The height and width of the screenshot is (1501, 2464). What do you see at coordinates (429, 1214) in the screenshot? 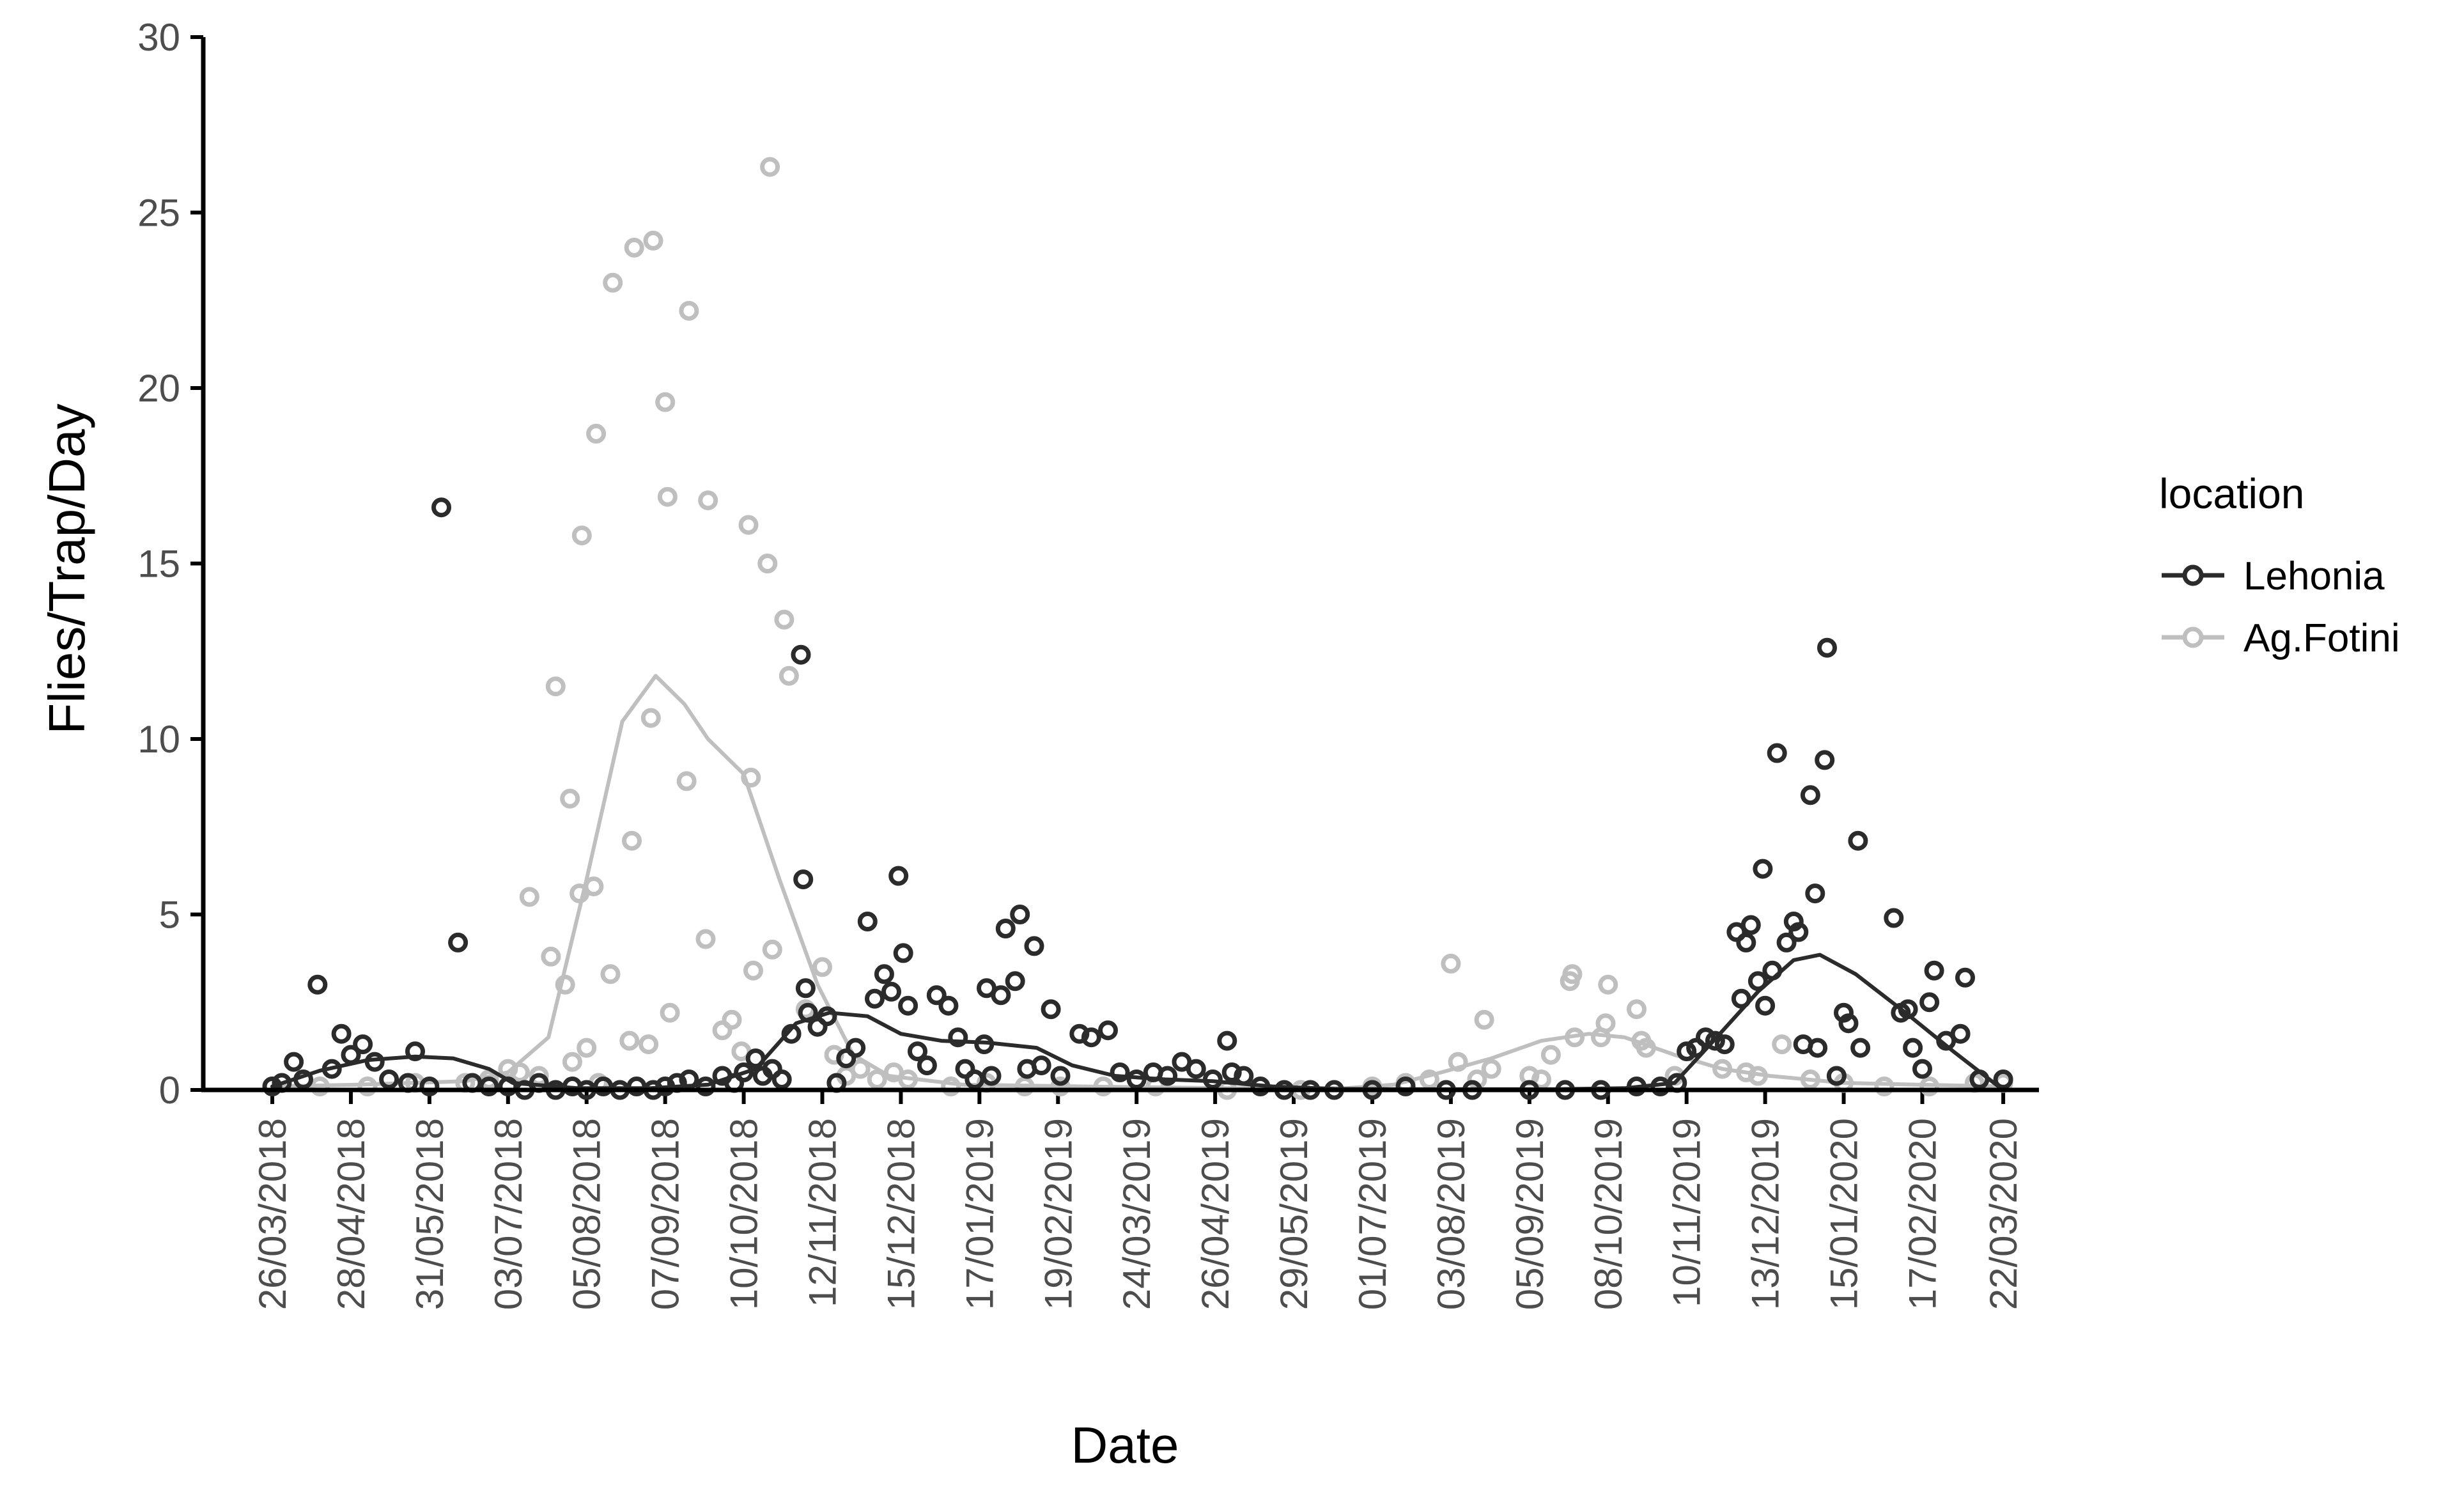
I see `x-tick-label: 31/05/2018` at bounding box center [429, 1214].